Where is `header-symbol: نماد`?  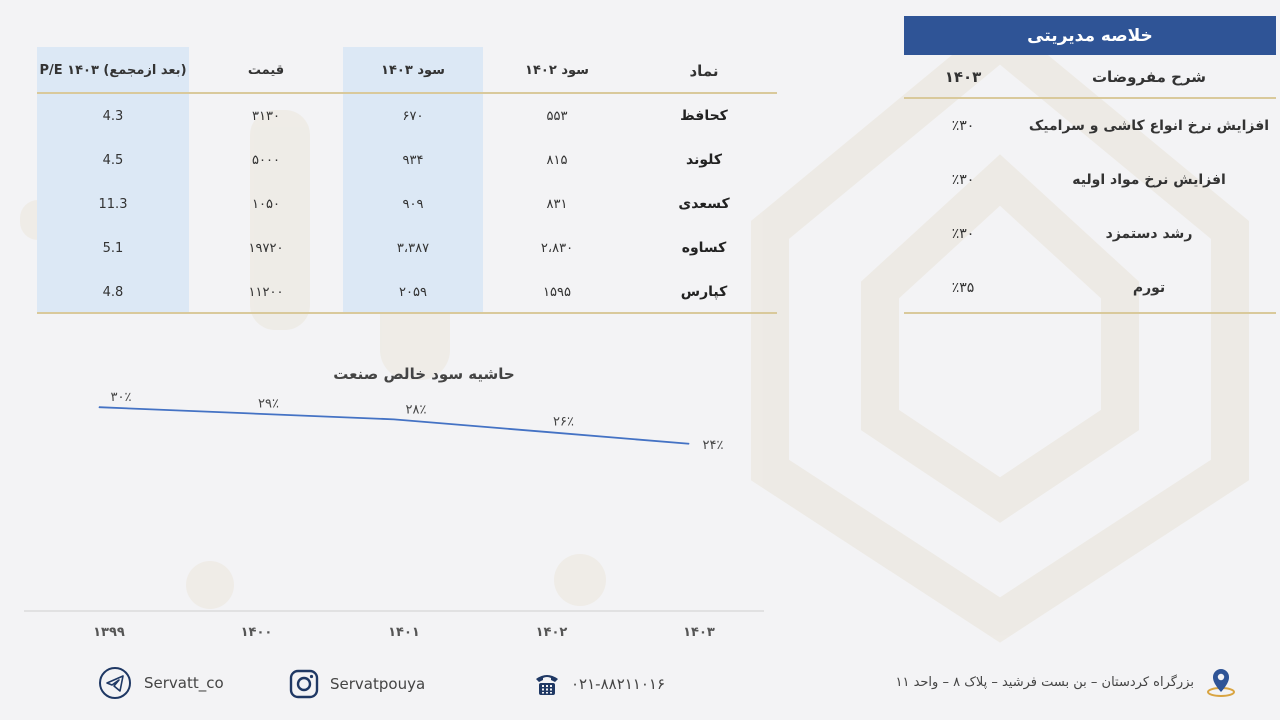 header-symbol: نماد is located at coordinates (704, 70).